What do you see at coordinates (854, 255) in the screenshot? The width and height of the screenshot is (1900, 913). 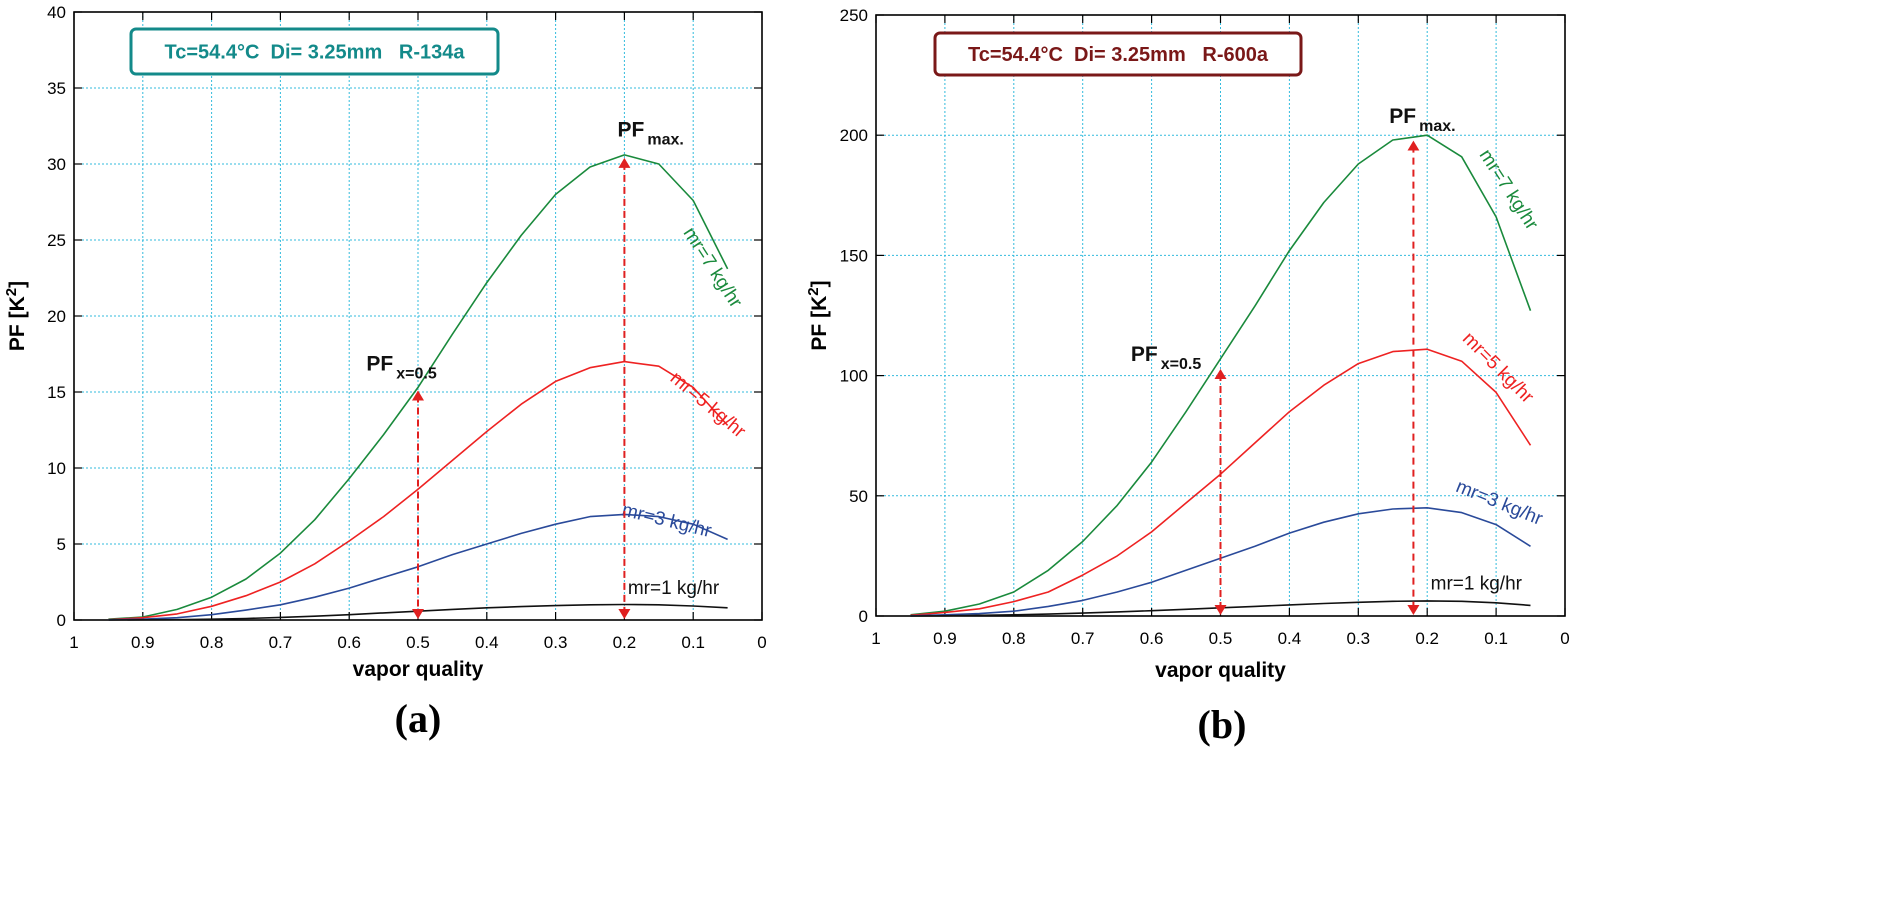 I see `y-tick-label: 150` at bounding box center [854, 255].